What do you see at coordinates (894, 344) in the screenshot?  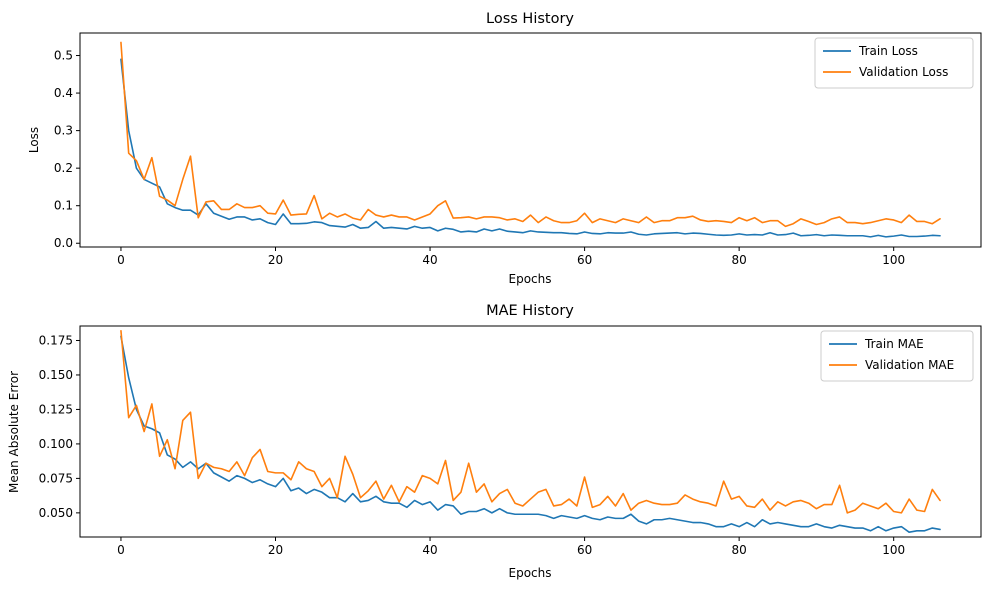 I see `legend-label: Train MAE` at bounding box center [894, 344].